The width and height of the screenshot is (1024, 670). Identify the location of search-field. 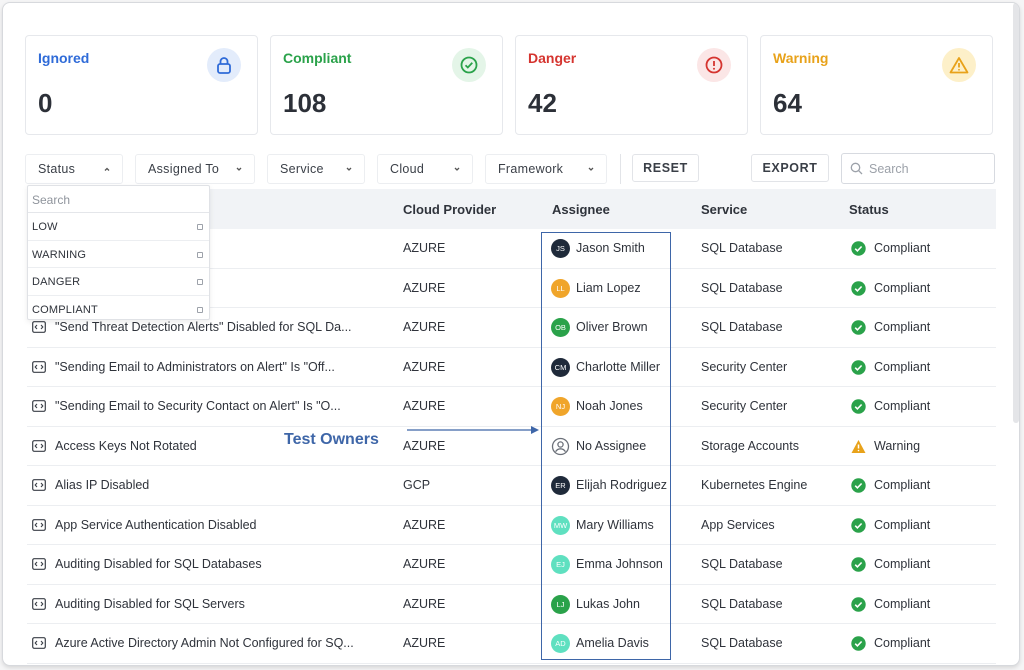
(918, 168).